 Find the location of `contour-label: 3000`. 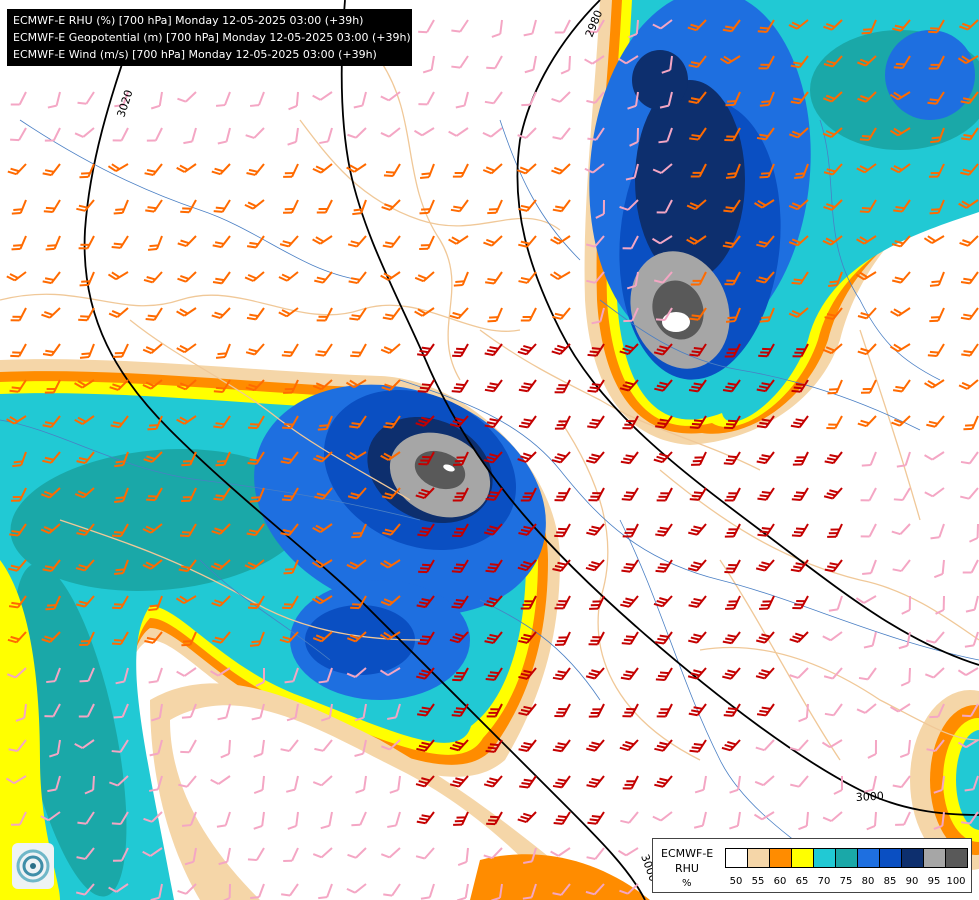

contour-label: 3000 is located at coordinates (869, 797).